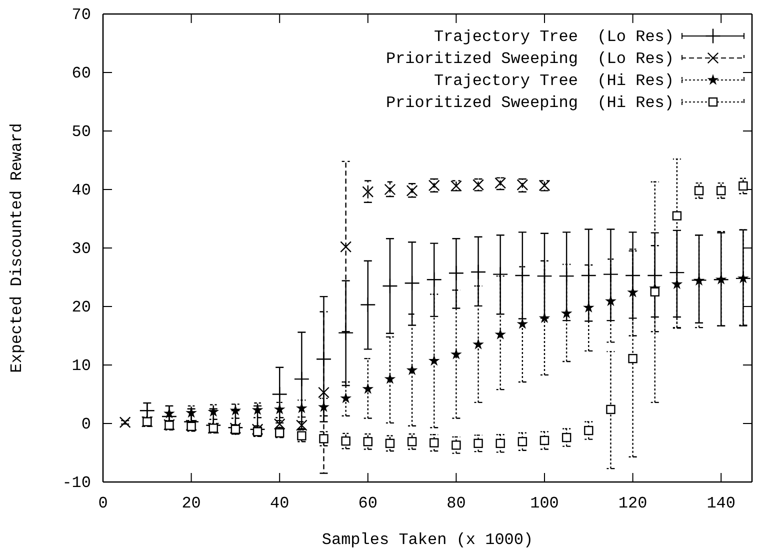  Describe the element at coordinates (530, 59) in the screenshot. I see `legend-label: Prioritized Sweeping (Lo Res)` at that location.